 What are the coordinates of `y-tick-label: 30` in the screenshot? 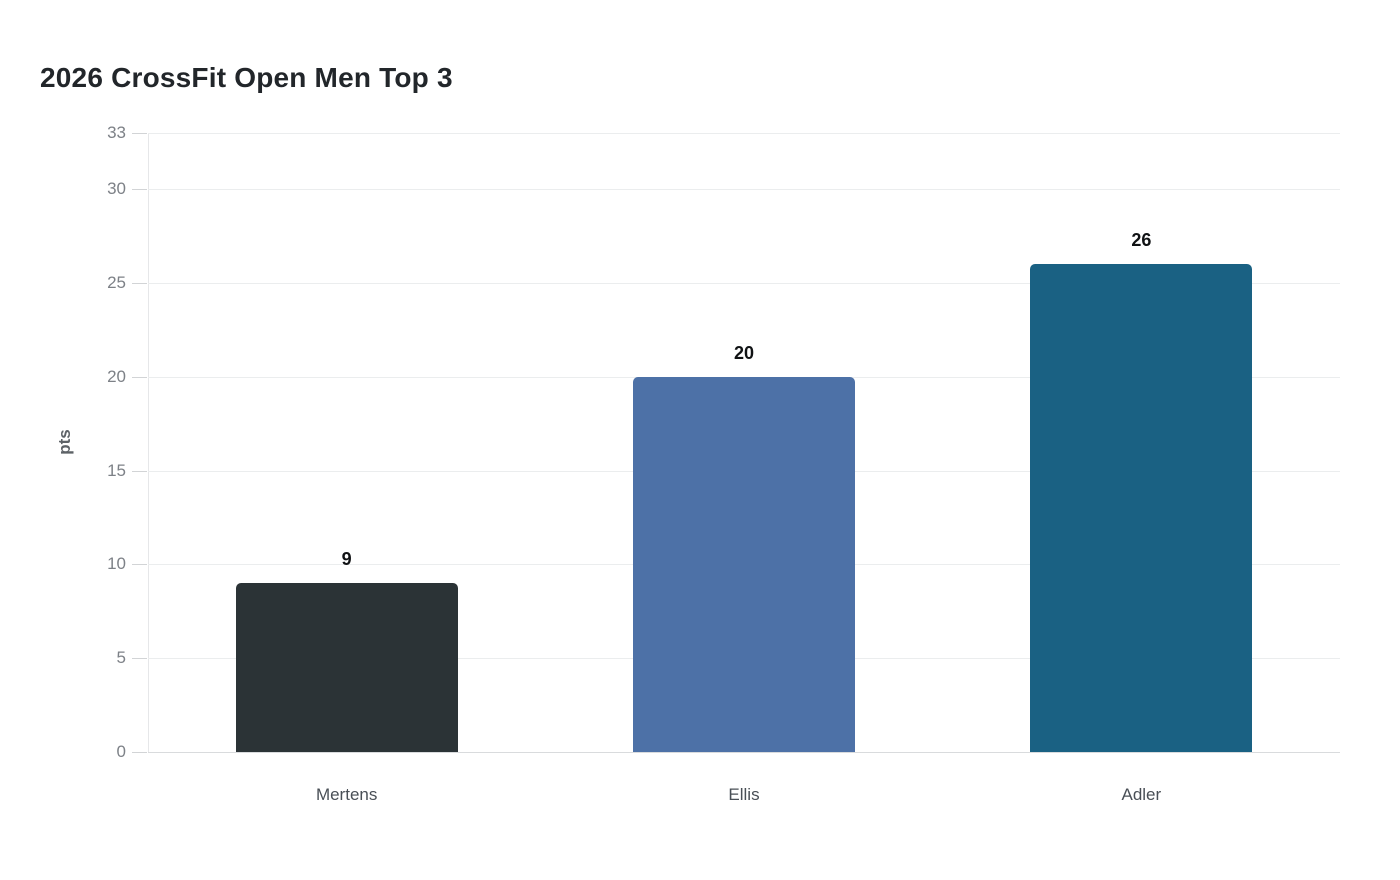 It's located at (116, 189).